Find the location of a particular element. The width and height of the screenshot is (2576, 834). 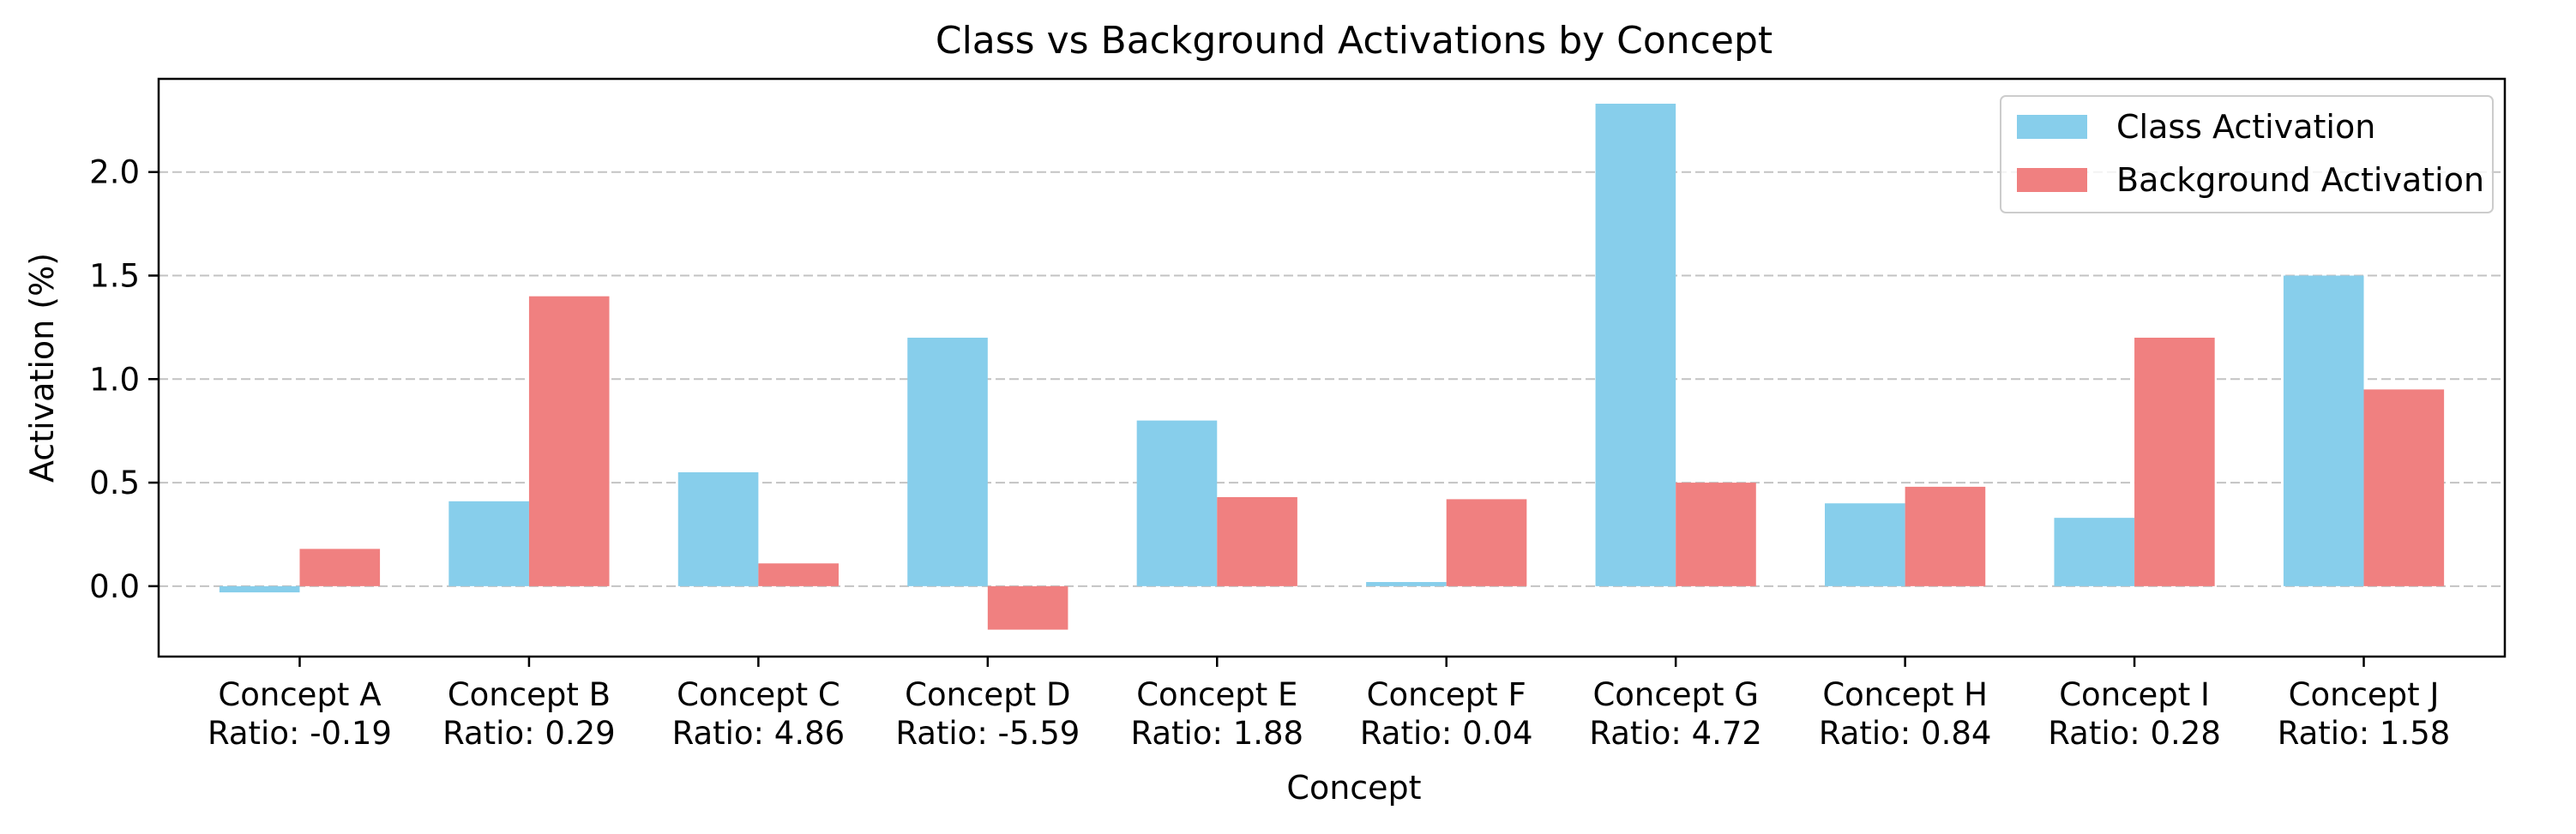

x-tick-label-ratio: Ratio: 1.58 is located at coordinates (2364, 733).